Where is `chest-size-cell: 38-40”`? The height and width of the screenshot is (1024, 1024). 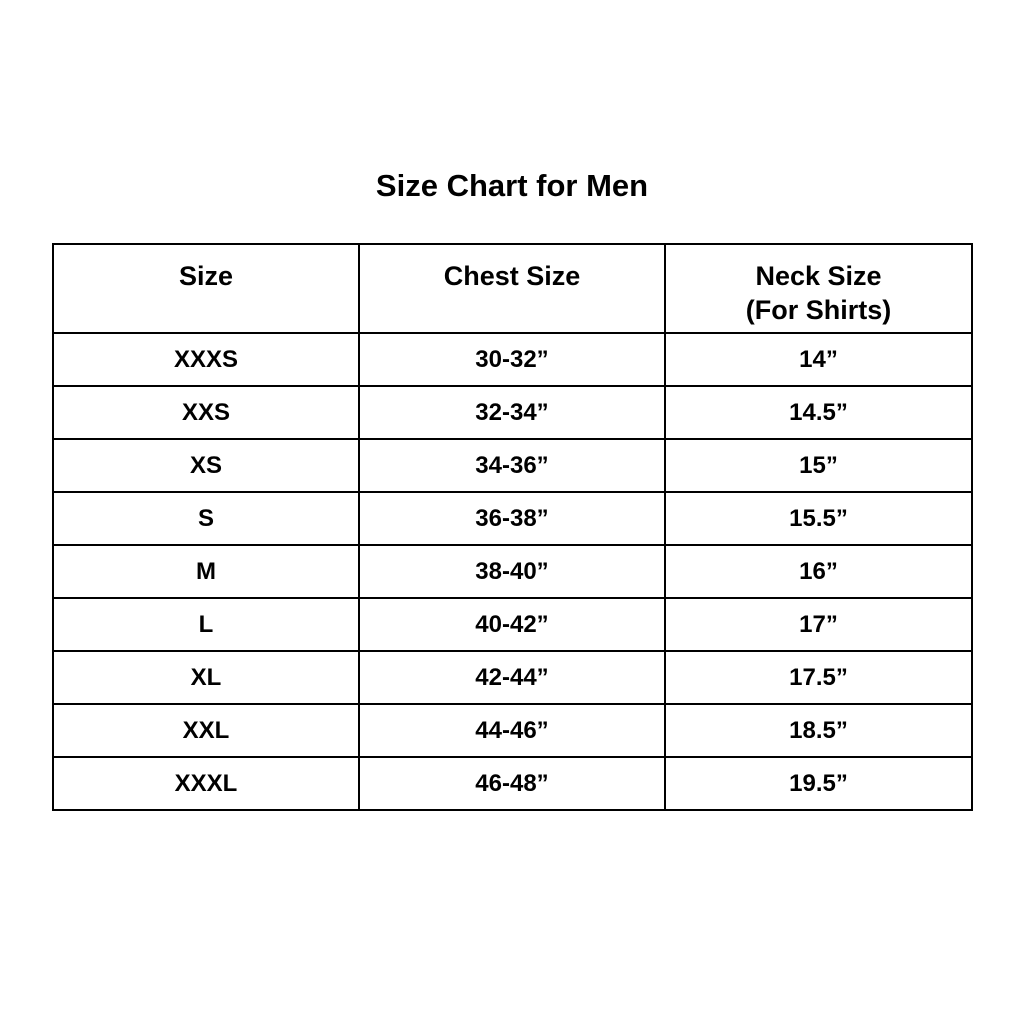 chest-size-cell: 38-40” is located at coordinates (512, 571).